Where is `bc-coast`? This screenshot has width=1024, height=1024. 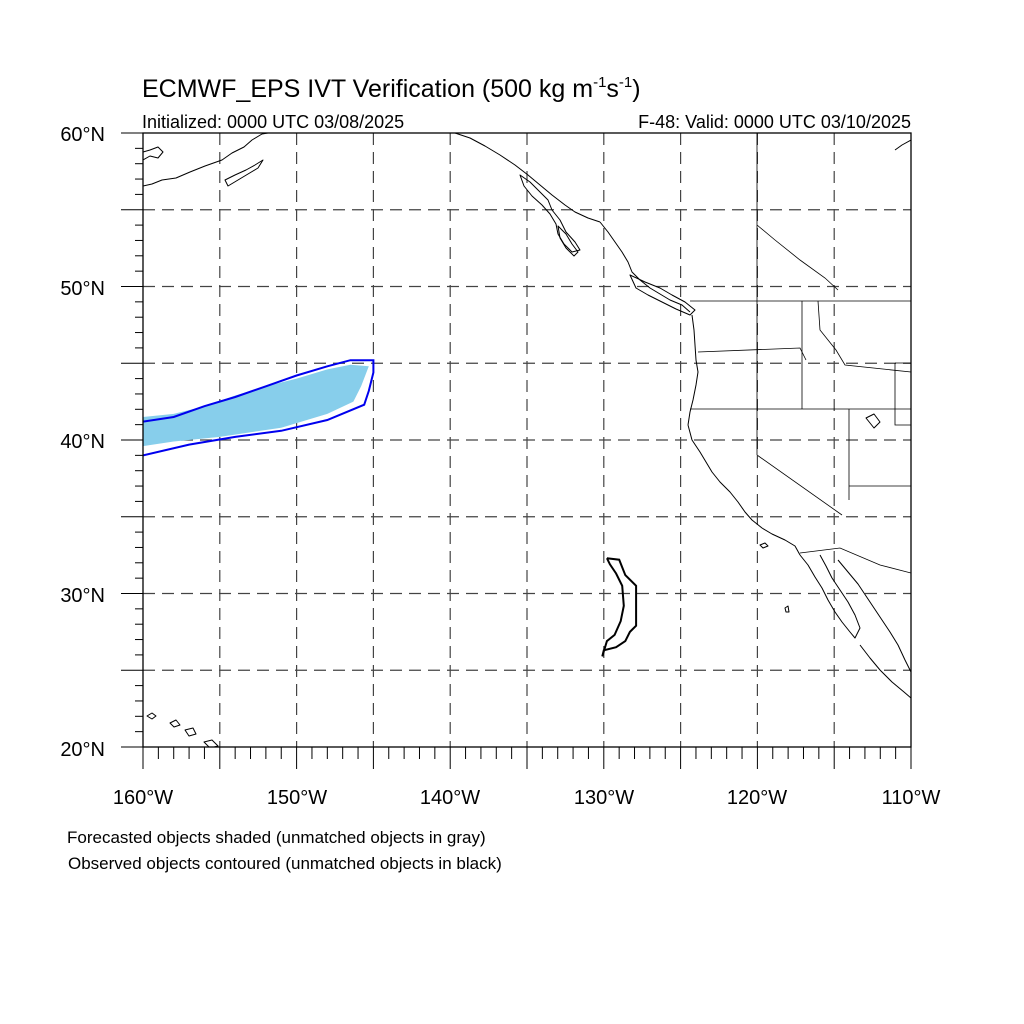 bc-coast is located at coordinates (645, 267).